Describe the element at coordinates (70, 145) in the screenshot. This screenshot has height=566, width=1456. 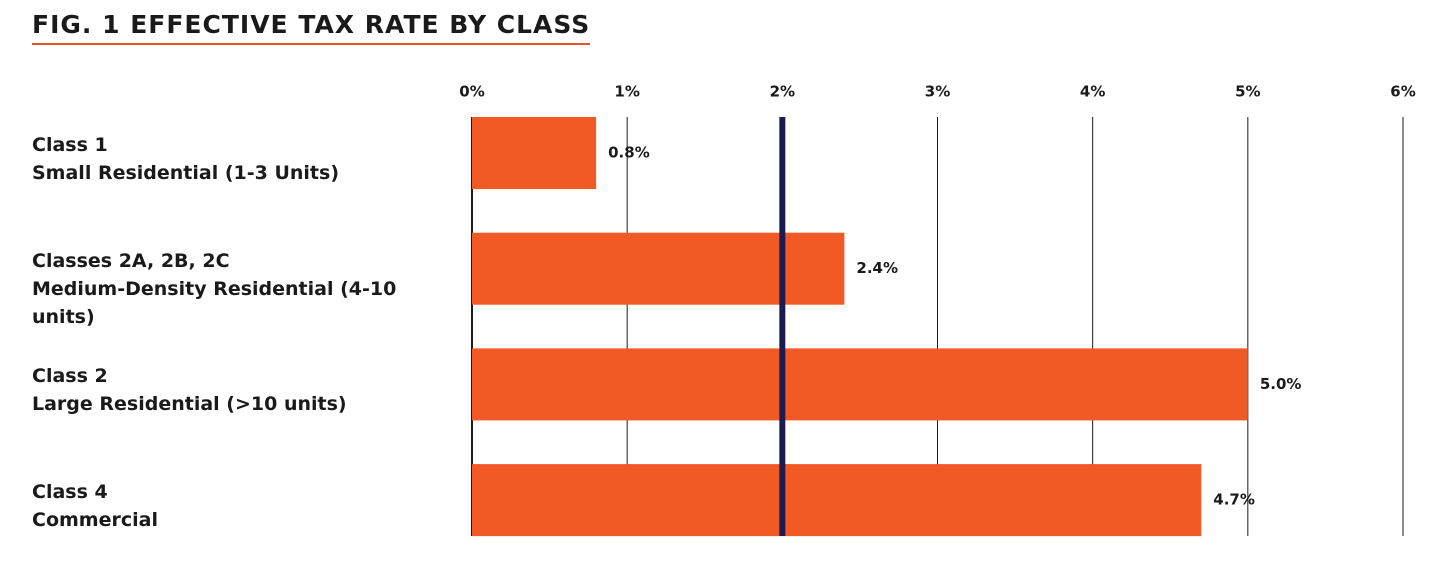
I see `category-label-line: Class 1` at that location.